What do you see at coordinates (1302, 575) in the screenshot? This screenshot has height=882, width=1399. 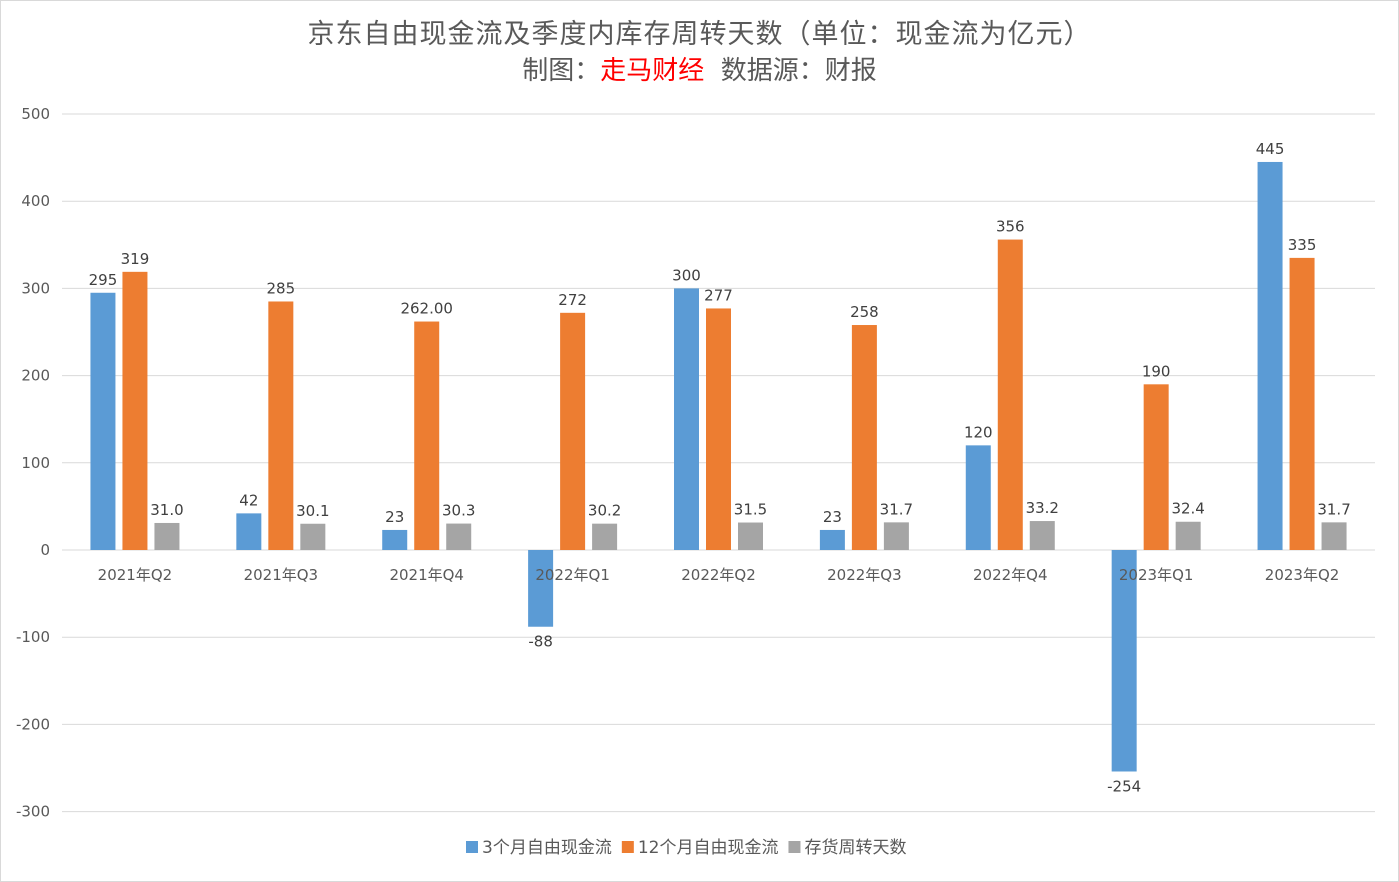 I see `x-tick-label: 2023年Q2` at bounding box center [1302, 575].